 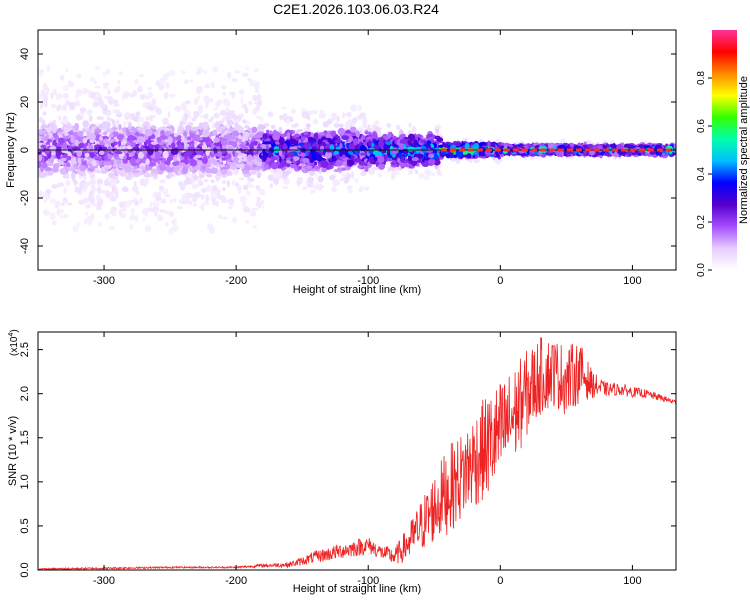 I want to click on chart-title: C2E1.2026.103.06.03.R24, so click(x=356, y=9).